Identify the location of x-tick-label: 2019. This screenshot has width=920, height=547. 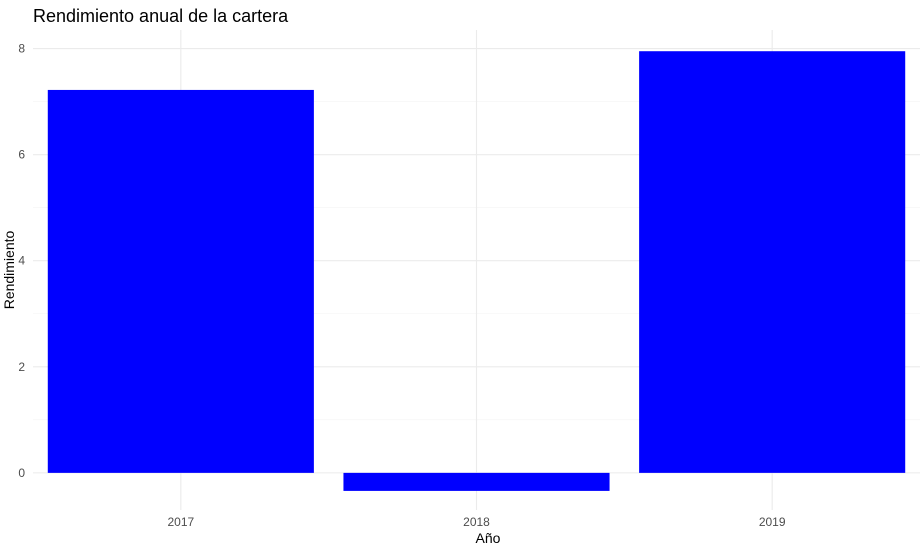
(772, 522).